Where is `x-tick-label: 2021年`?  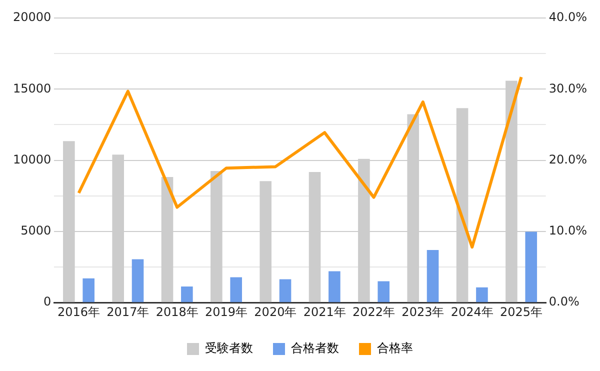 x-tick-label: 2021年 is located at coordinates (324, 311).